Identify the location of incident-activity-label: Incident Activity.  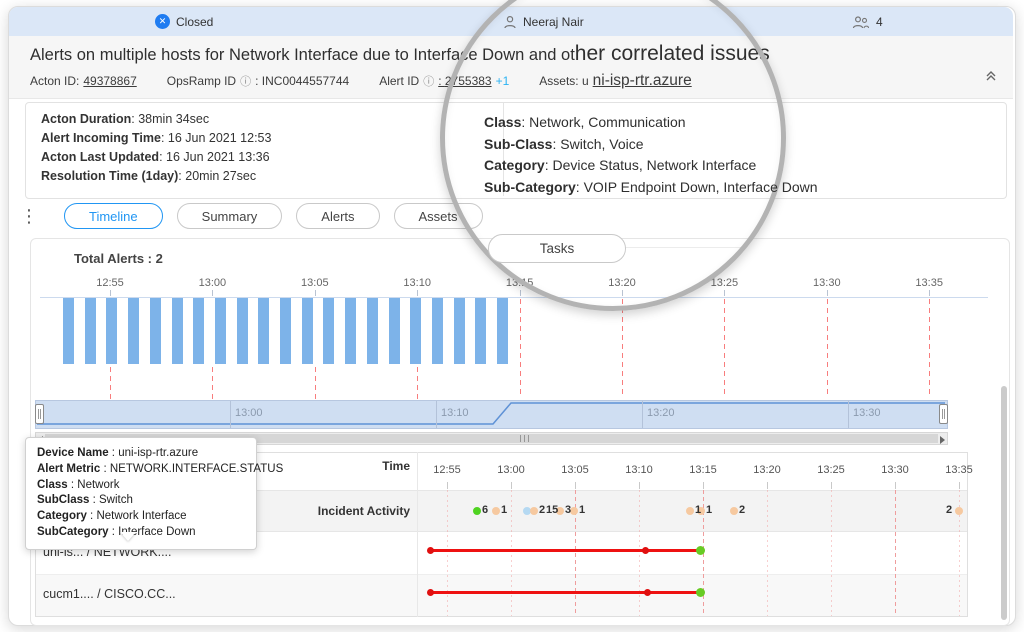
(363, 511).